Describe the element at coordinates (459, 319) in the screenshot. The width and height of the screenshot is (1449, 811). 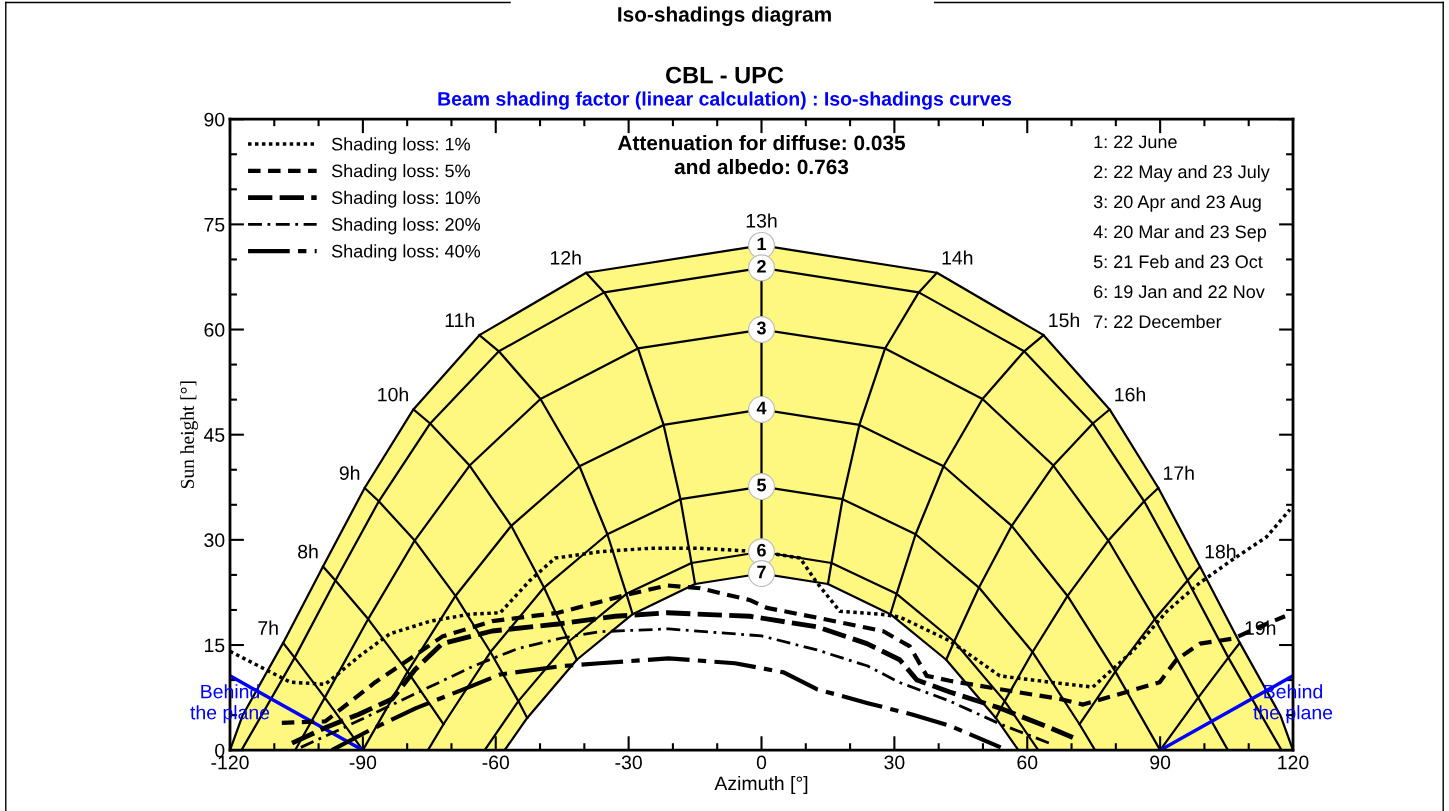
I see `series-label: 11h` at that location.